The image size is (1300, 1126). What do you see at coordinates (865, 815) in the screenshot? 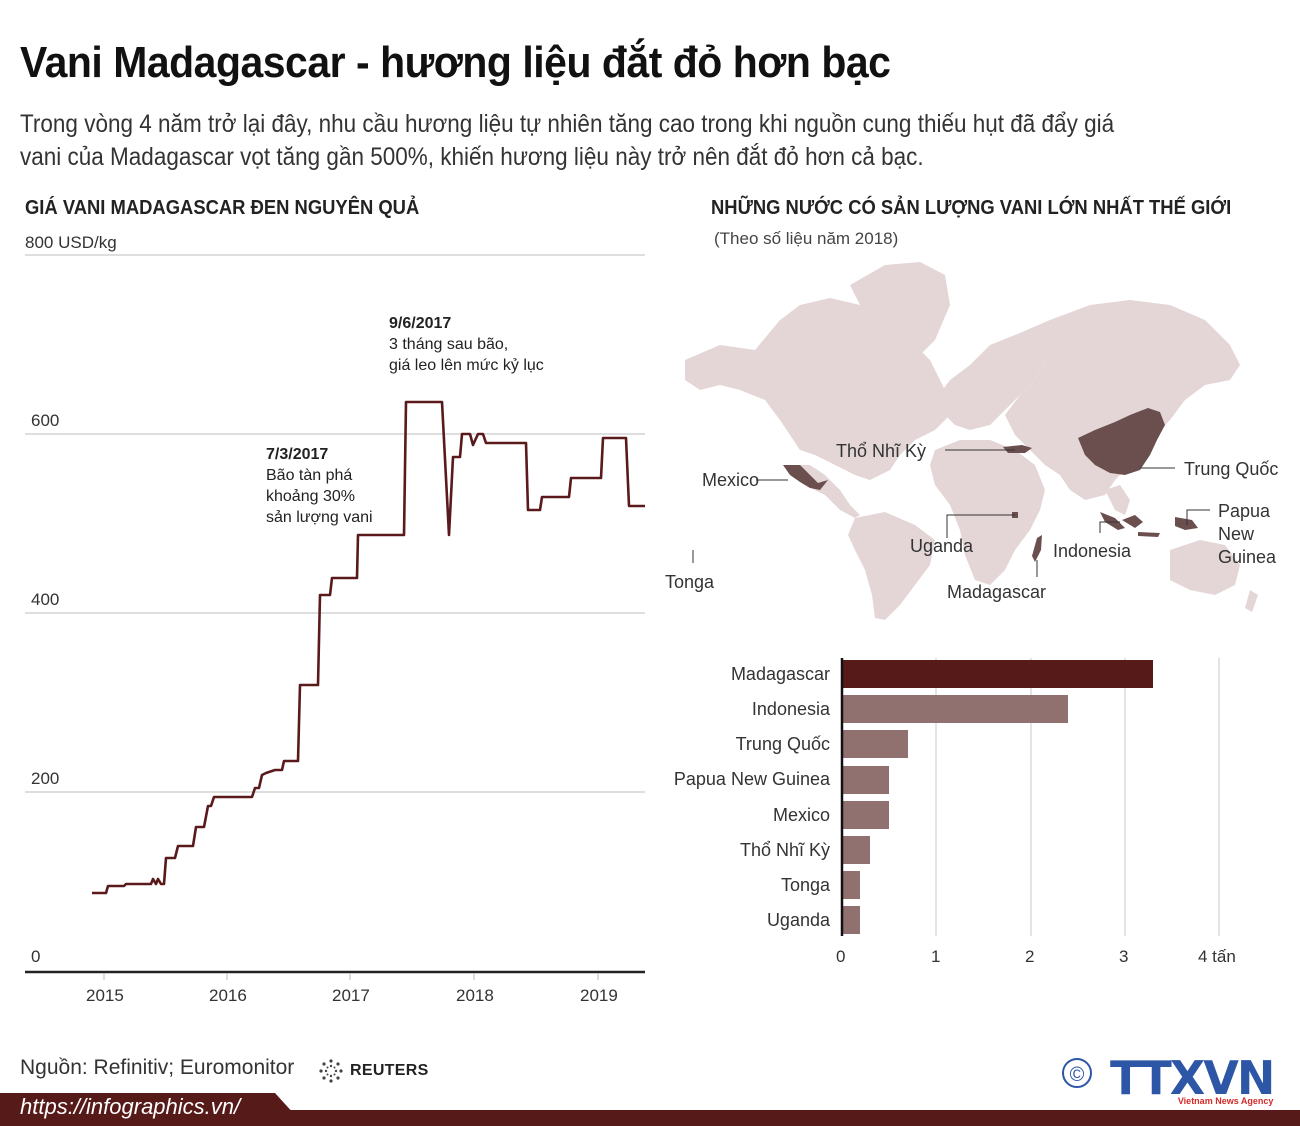
I see `bar-mexico` at bounding box center [865, 815].